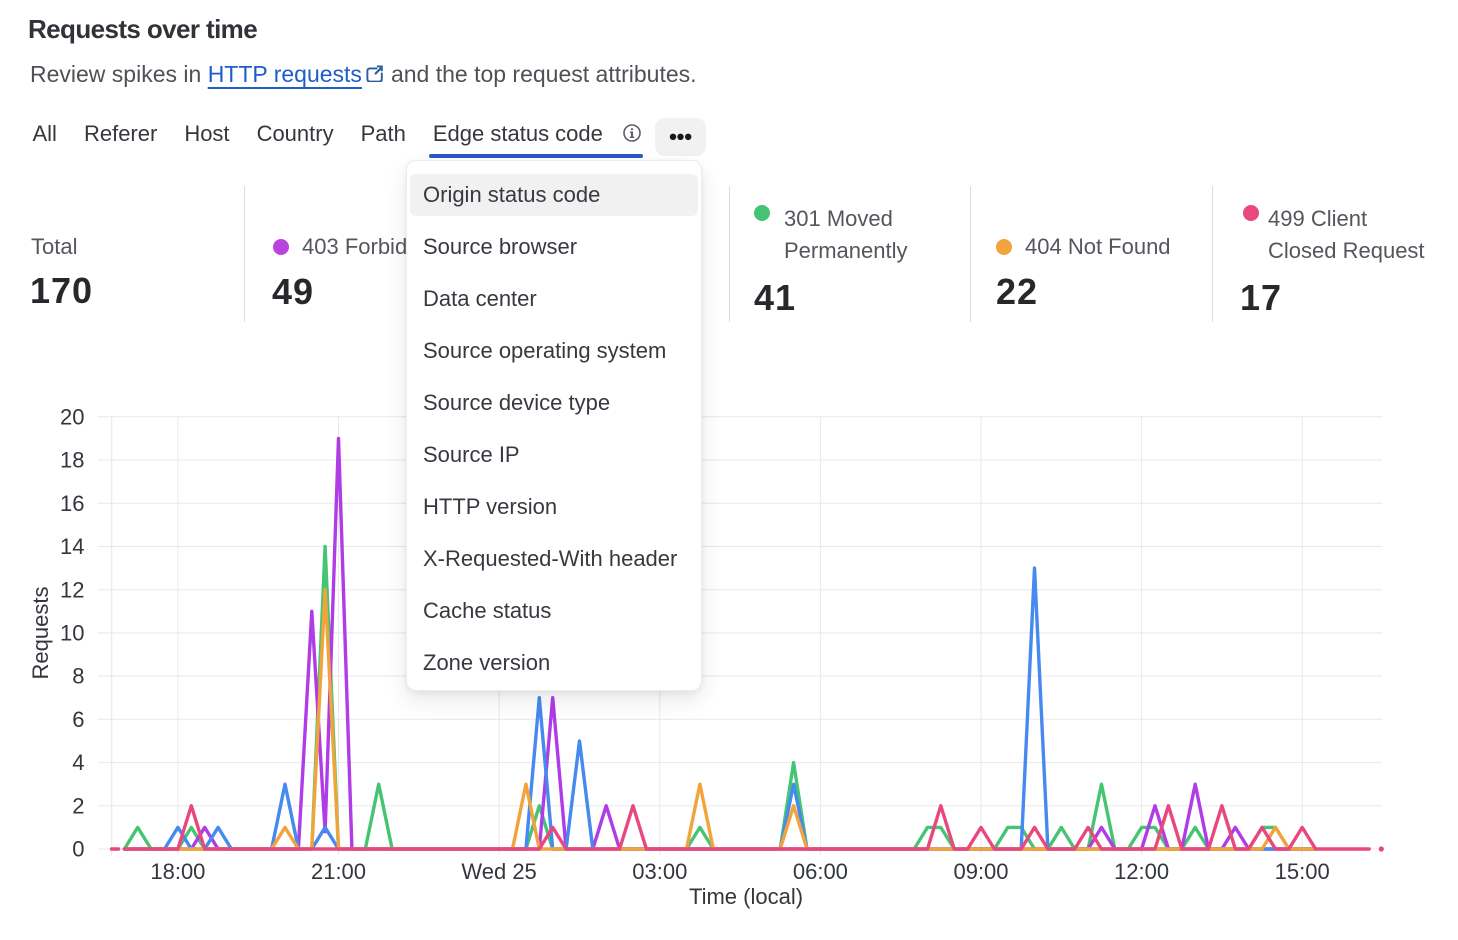  What do you see at coordinates (1141, 871) in the screenshot?
I see `svg-text: 12:00` at bounding box center [1141, 871].